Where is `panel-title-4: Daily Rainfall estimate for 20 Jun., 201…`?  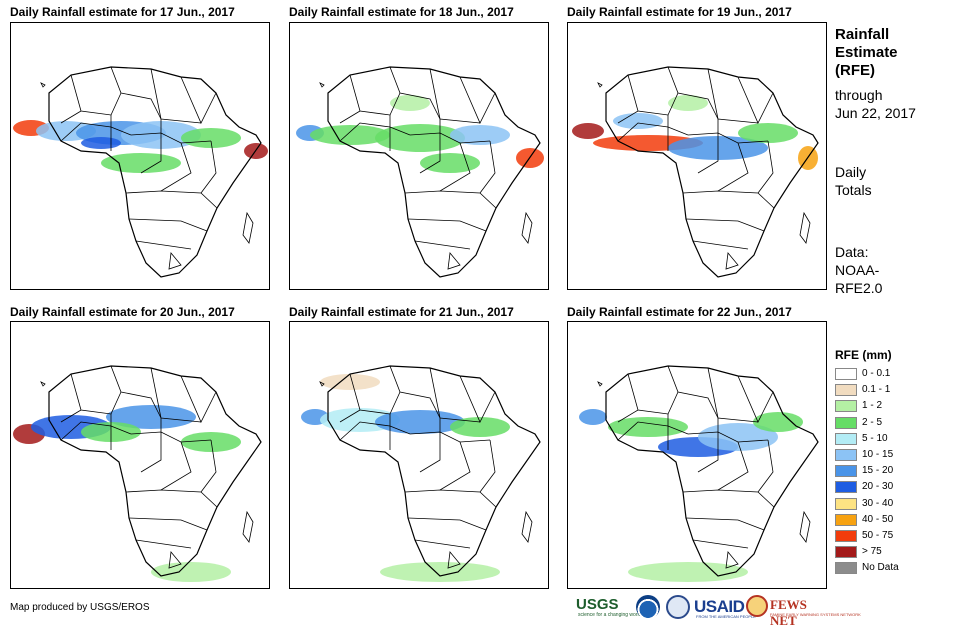 panel-title-4: Daily Rainfall estimate for 20 Jun., 201… is located at coordinates (122, 312).